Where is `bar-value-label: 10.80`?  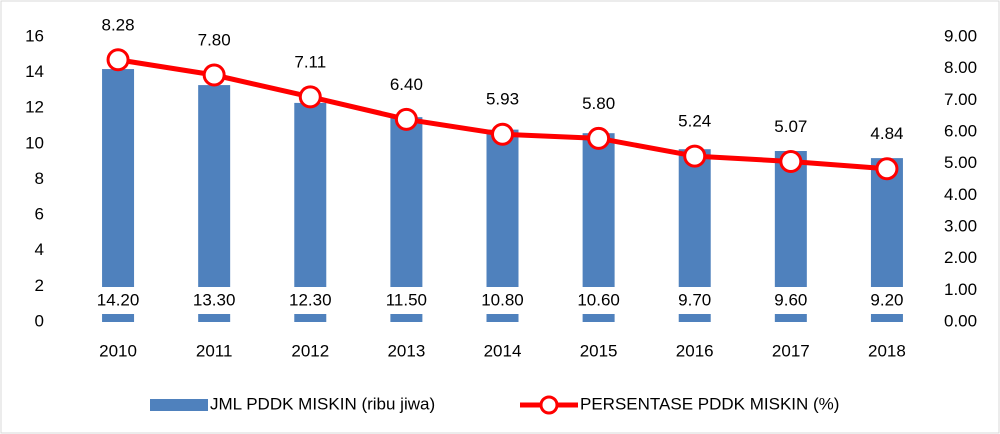
bar-value-label: 10.80 is located at coordinates (502, 299).